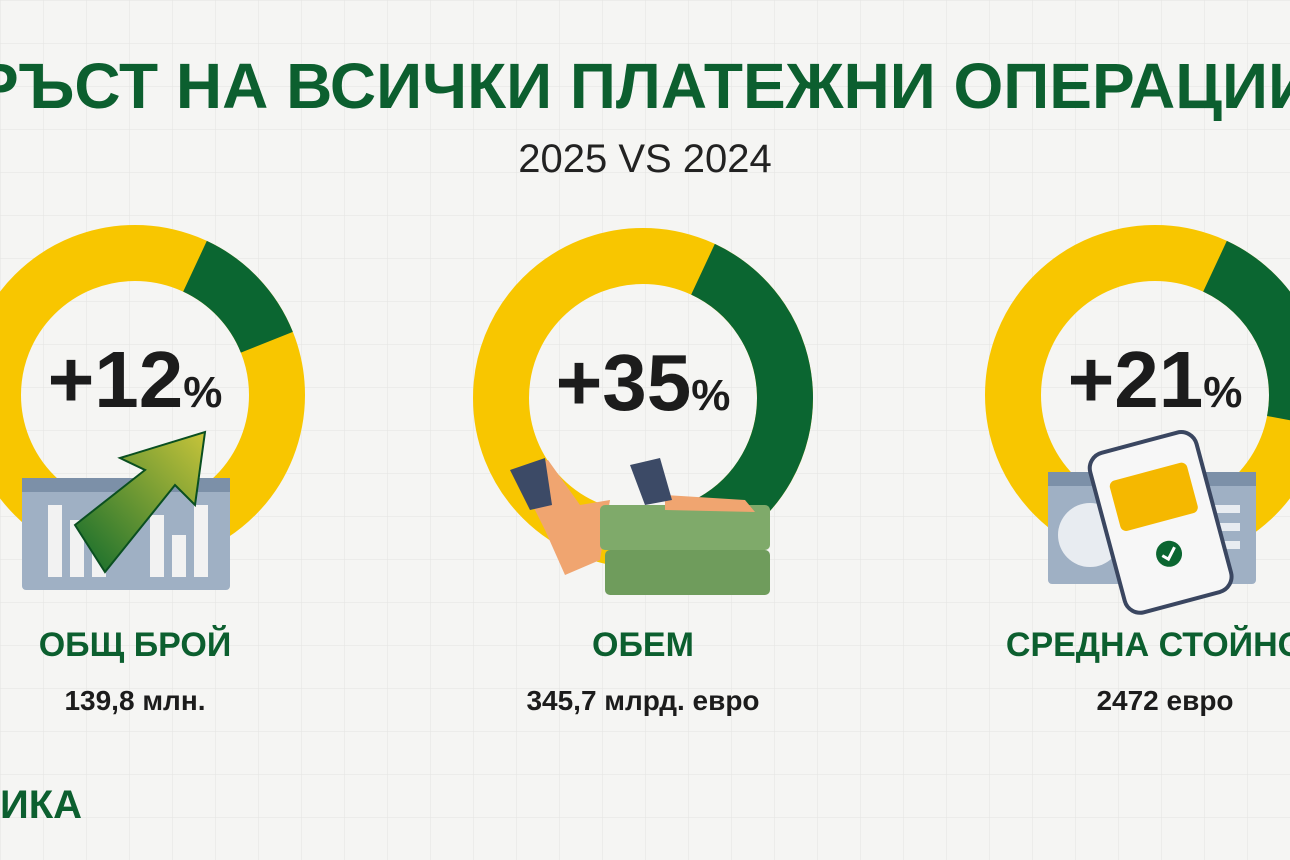 Image resolution: width=1290 pixels, height=860 pixels. Describe the element at coordinates (1160, 522) in the screenshot. I see `phone-icon` at that location.